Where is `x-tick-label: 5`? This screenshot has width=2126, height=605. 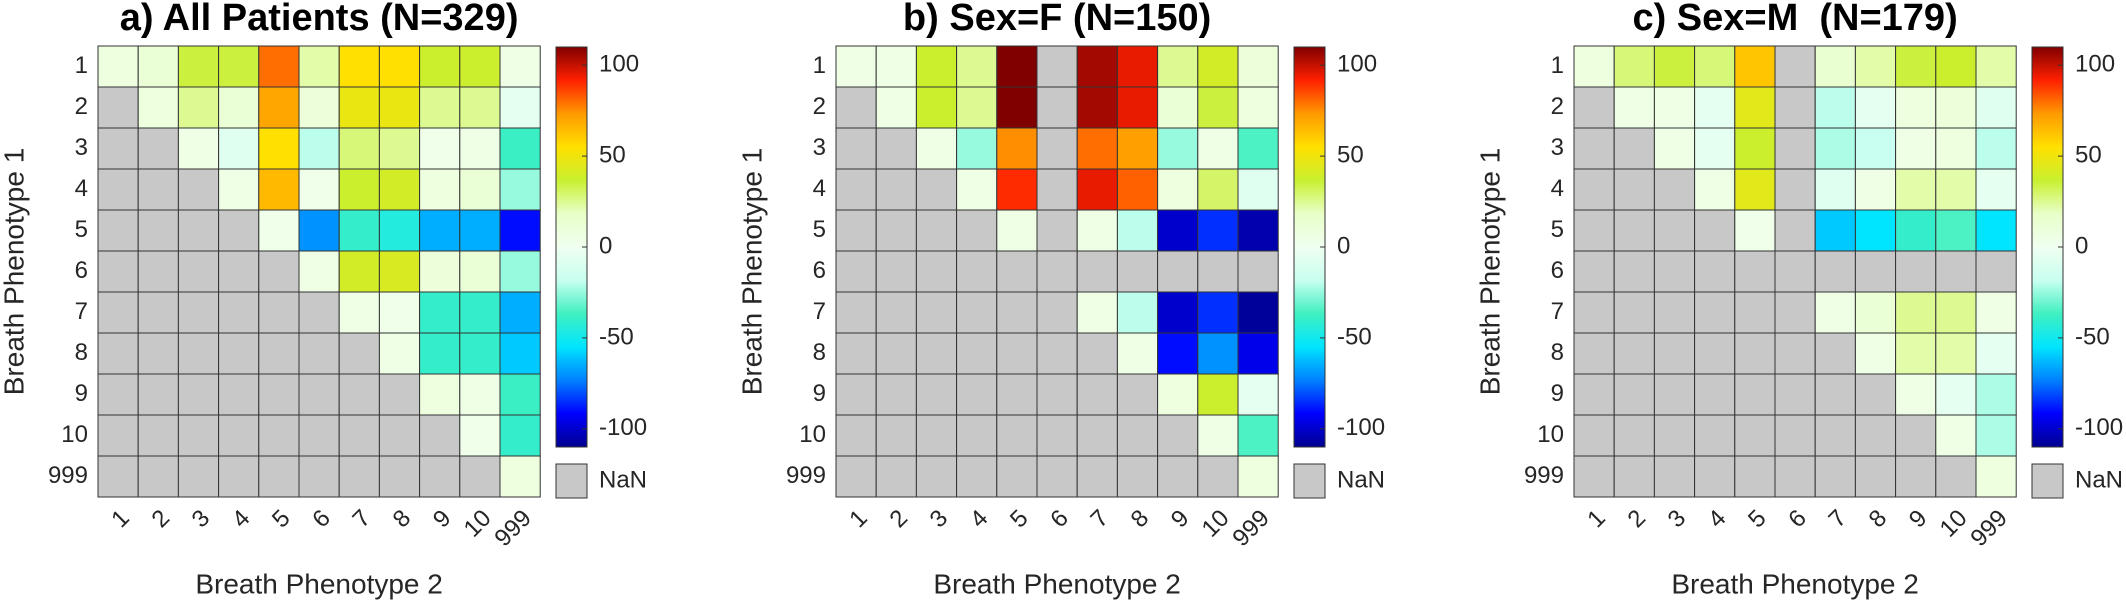 x-tick-label: 5 is located at coordinates (1019, 519).